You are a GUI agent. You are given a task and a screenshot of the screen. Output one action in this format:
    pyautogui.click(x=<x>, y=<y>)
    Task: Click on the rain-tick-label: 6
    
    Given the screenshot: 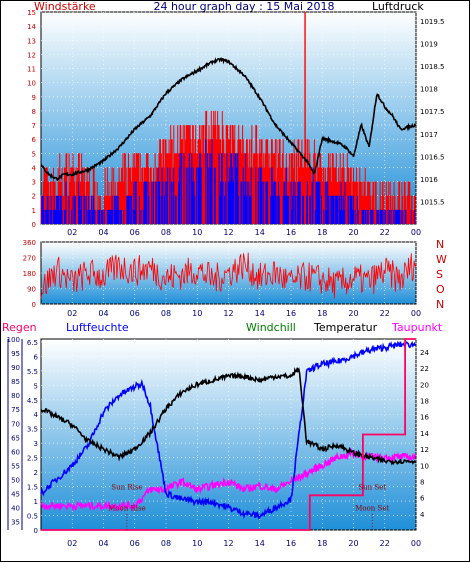 What is the action you would take?
    pyautogui.click(x=36, y=357)
    